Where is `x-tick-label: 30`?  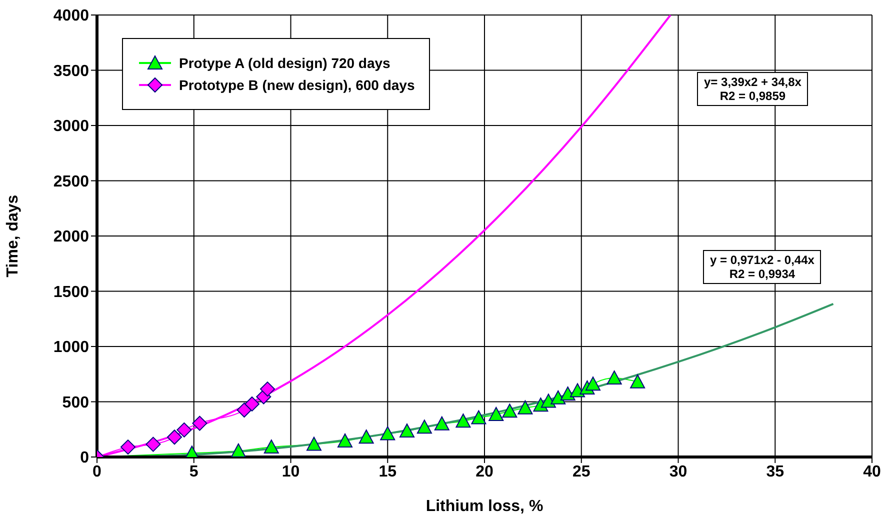
x-tick-label: 30 is located at coordinates (678, 471).